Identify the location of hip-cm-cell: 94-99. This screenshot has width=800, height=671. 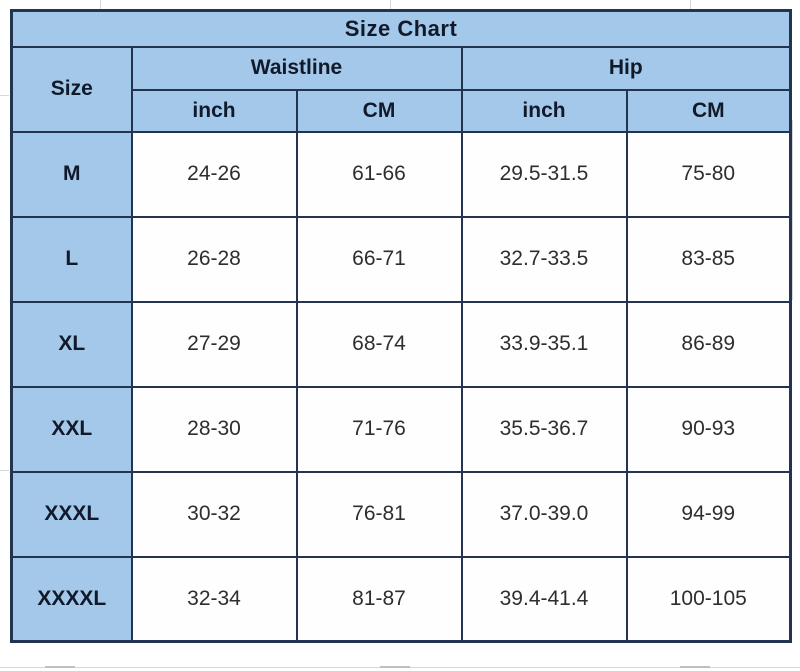
(708, 514).